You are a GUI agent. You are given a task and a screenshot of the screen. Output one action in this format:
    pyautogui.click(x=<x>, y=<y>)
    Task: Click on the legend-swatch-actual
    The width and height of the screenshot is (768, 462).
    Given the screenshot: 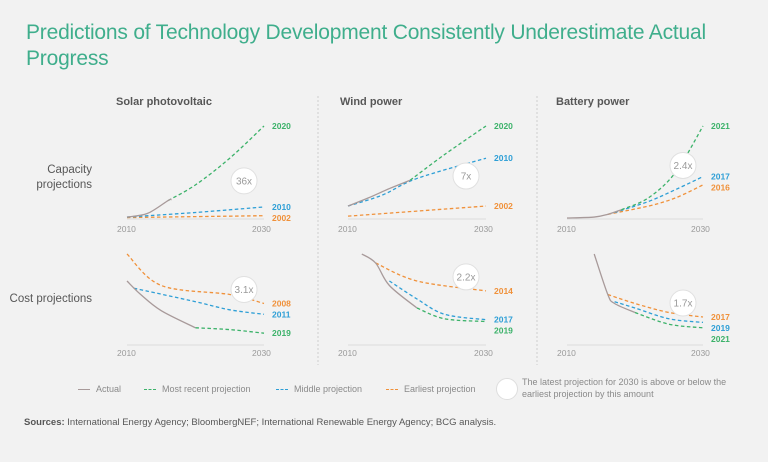 What is the action you would take?
    pyautogui.click(x=84, y=389)
    